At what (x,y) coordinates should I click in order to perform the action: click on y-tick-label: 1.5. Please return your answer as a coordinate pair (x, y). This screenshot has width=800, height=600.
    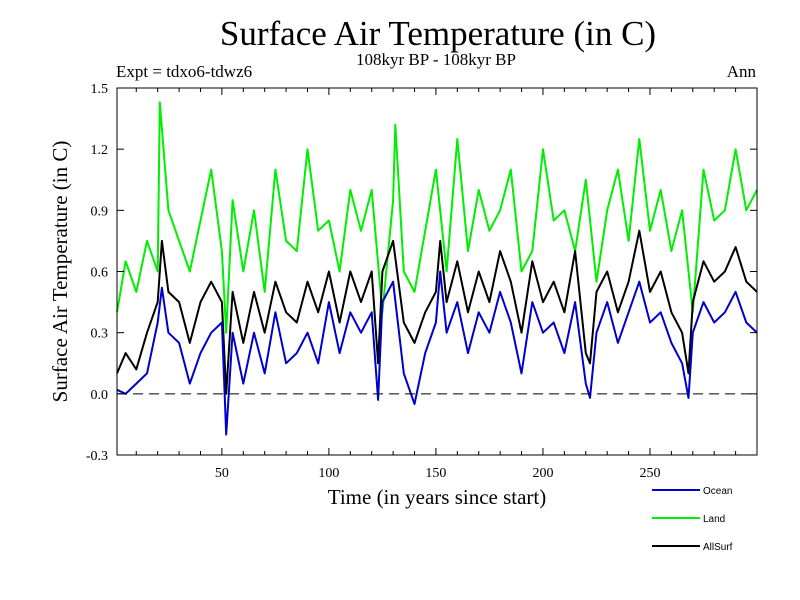
    Looking at the image, I should click on (100, 89).